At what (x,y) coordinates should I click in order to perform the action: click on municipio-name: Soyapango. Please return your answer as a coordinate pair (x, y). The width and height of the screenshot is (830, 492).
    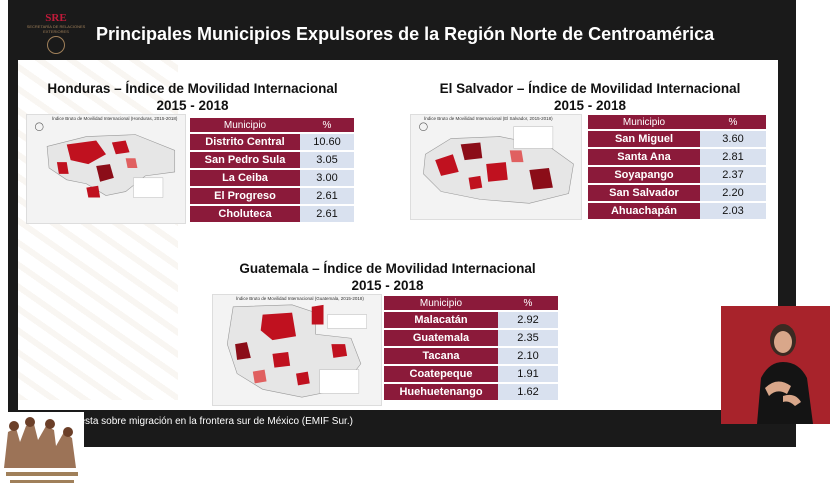
    Looking at the image, I should click on (644, 175).